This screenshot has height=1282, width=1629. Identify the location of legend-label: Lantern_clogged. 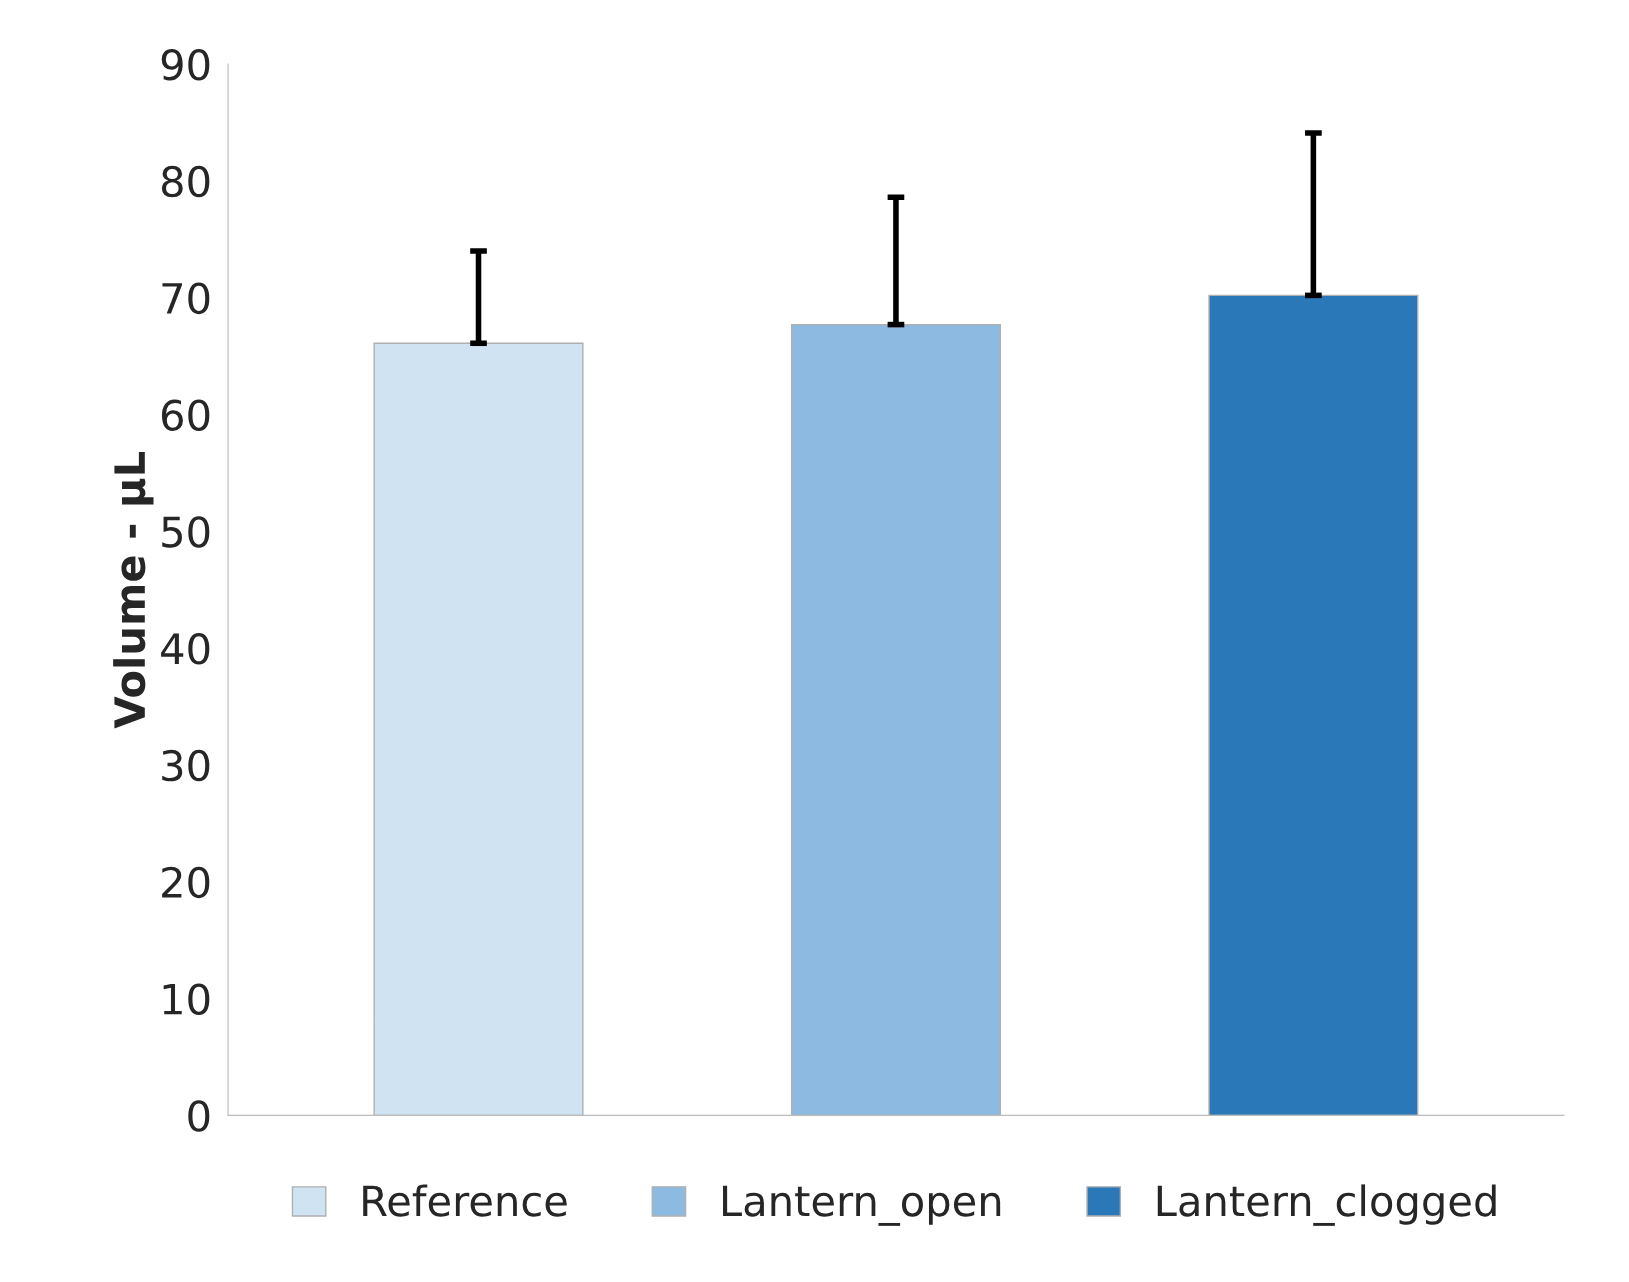
(1326, 1205).